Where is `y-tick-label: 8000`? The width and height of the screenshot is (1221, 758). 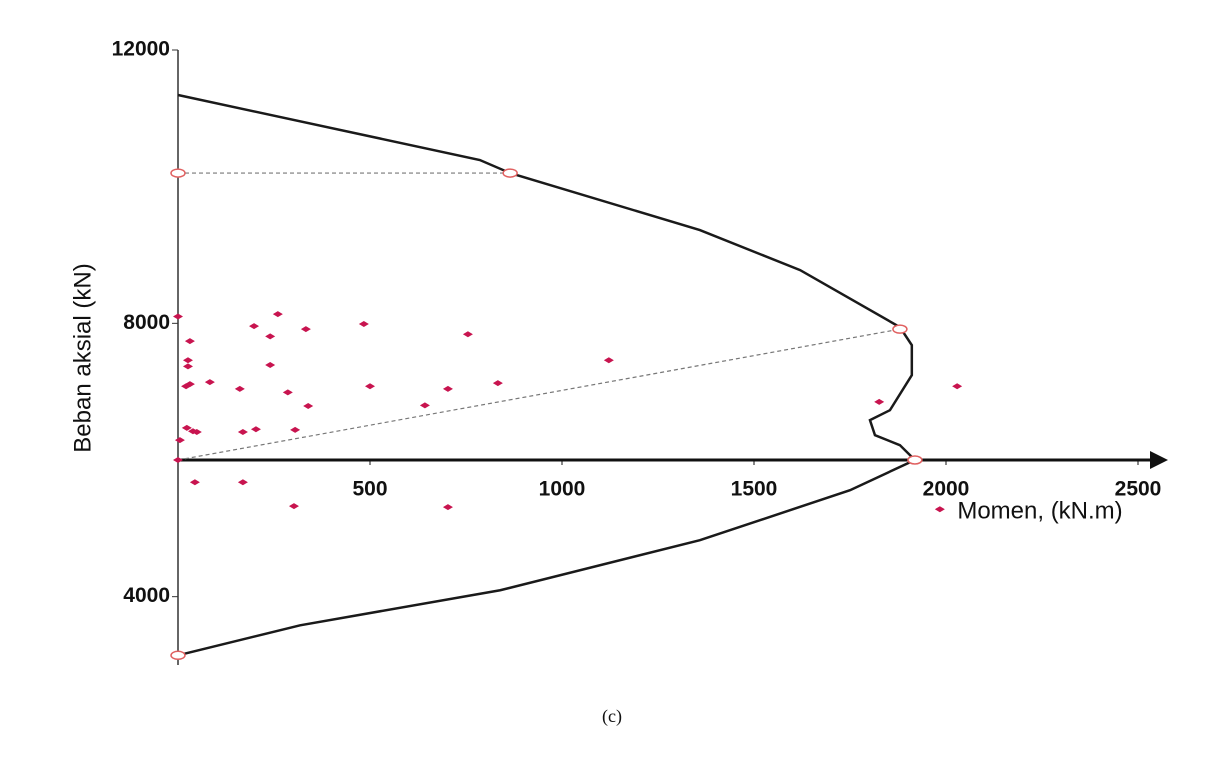
y-tick-label: 8000 is located at coordinates (146, 322).